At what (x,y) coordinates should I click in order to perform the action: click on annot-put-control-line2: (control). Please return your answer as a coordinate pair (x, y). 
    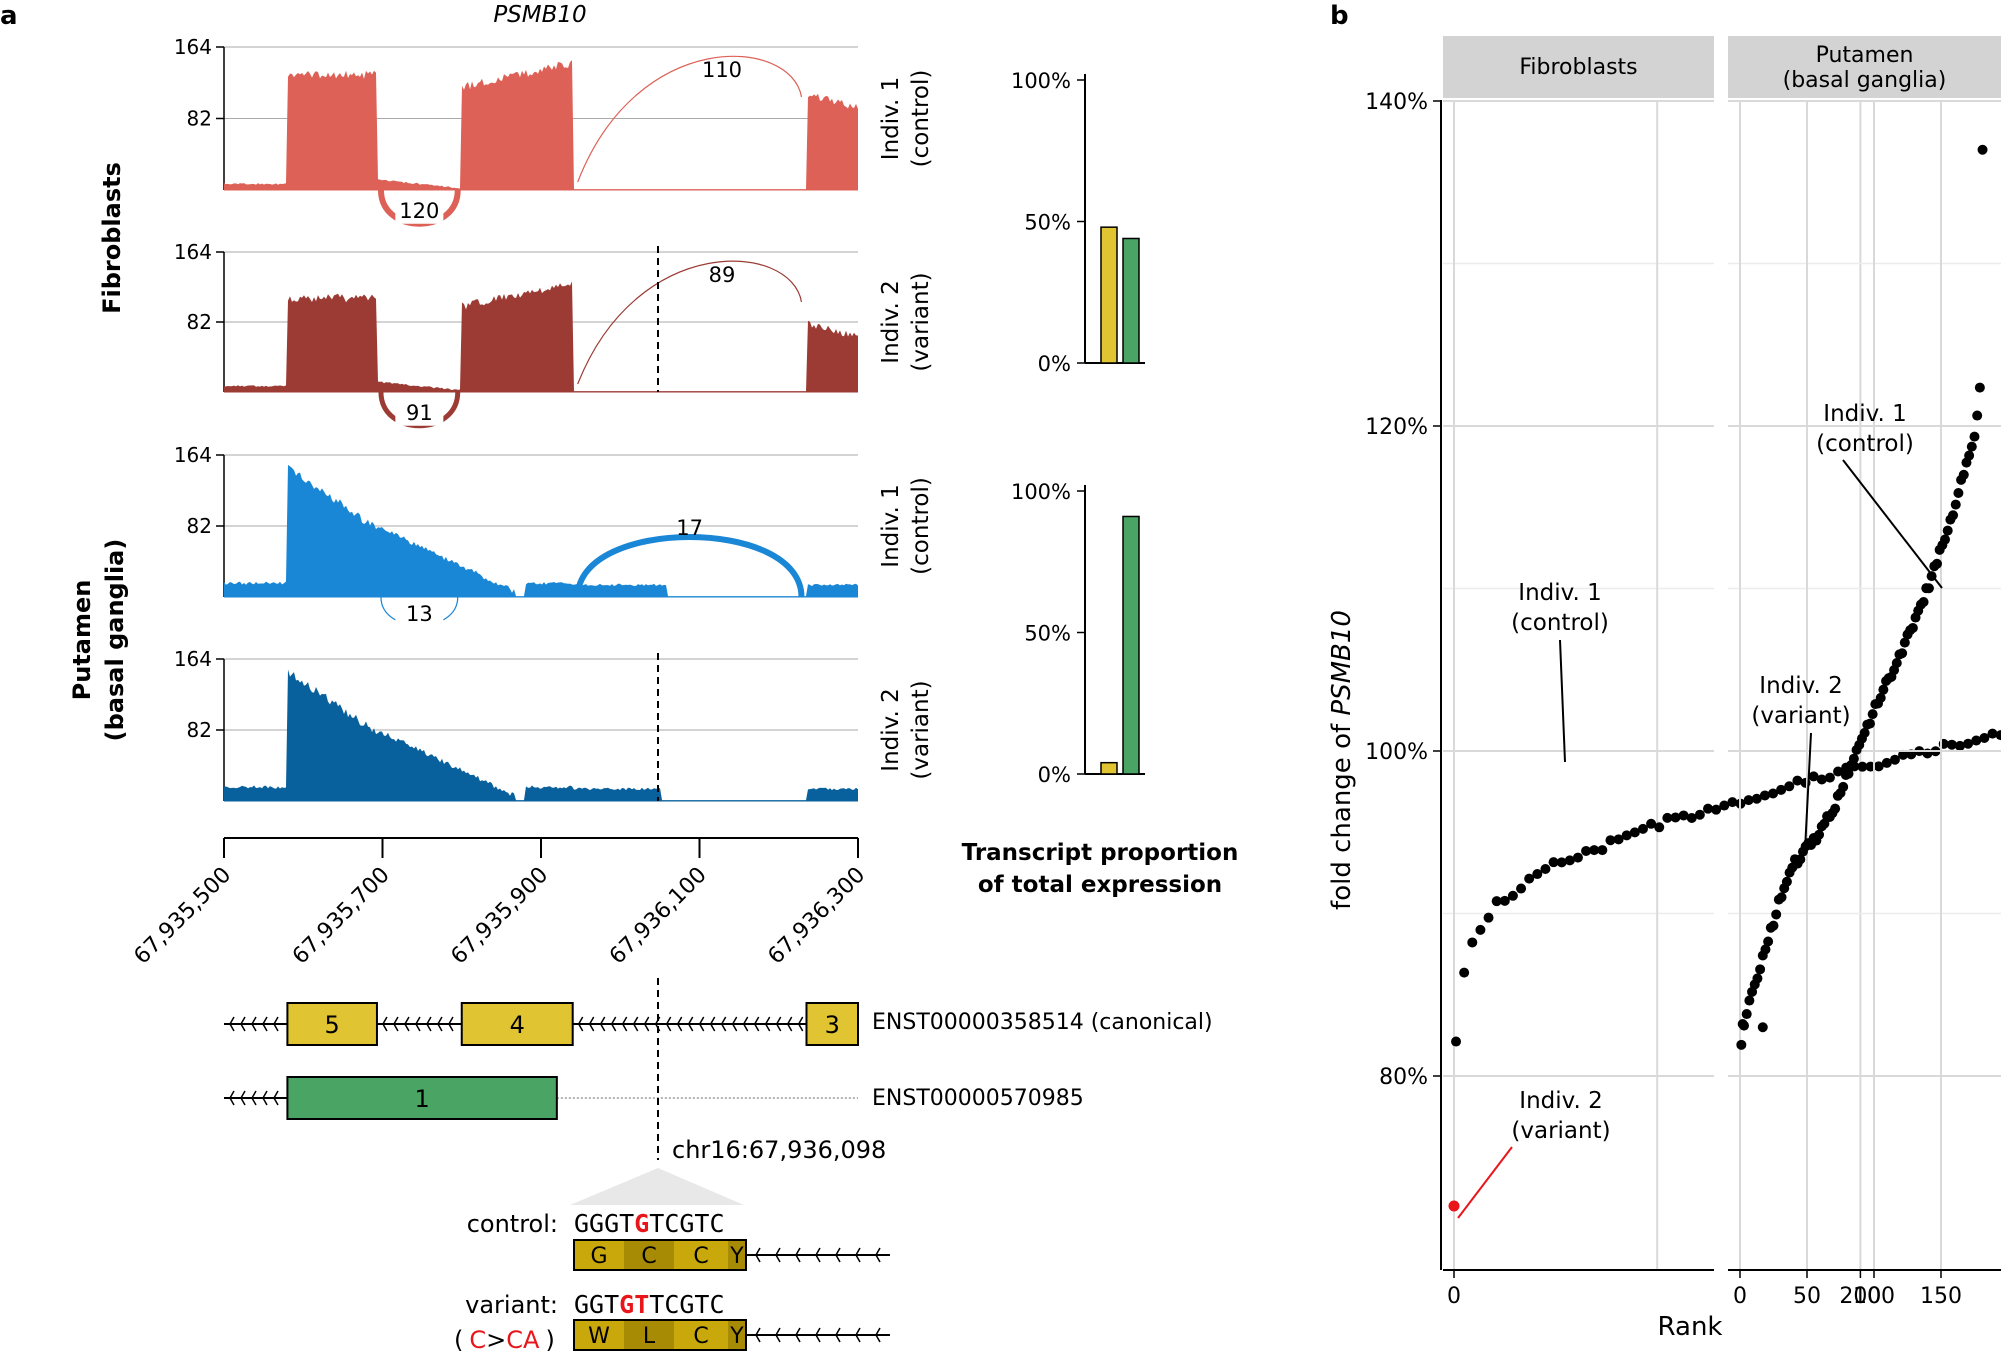
    Looking at the image, I should click on (1865, 444).